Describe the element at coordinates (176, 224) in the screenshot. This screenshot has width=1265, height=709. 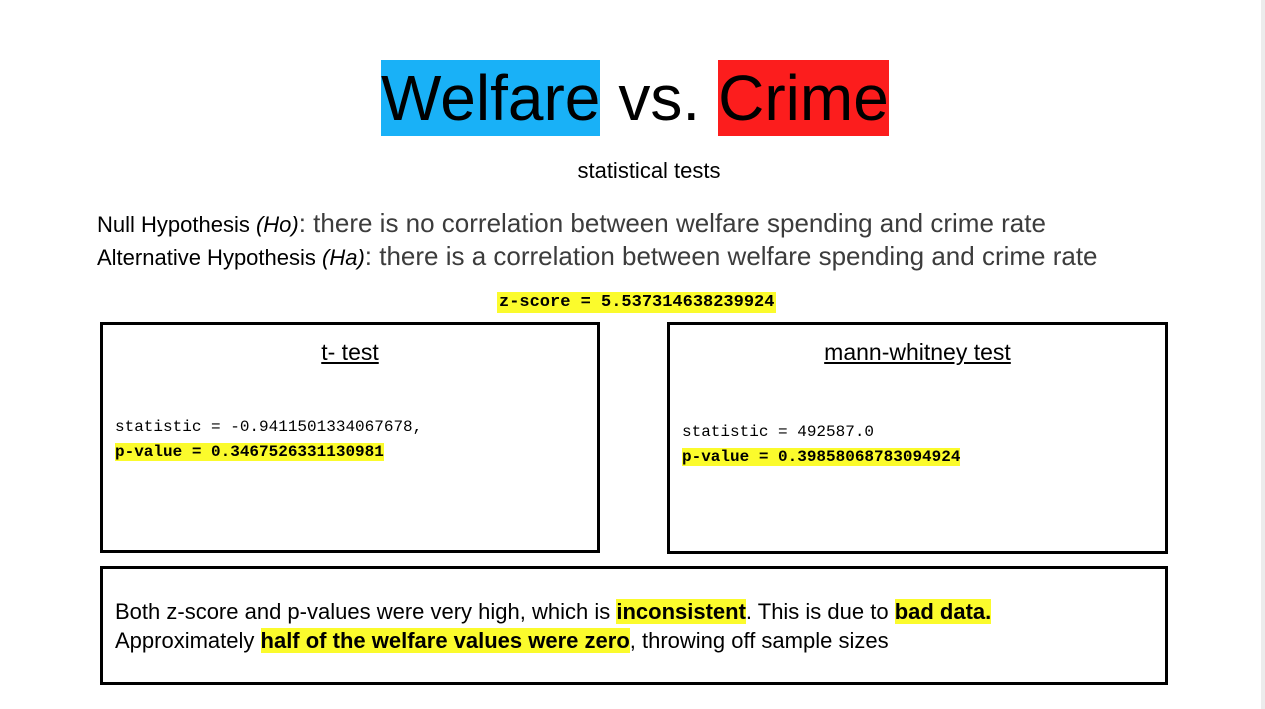
I see `null-label: Null Hypothesis` at that location.